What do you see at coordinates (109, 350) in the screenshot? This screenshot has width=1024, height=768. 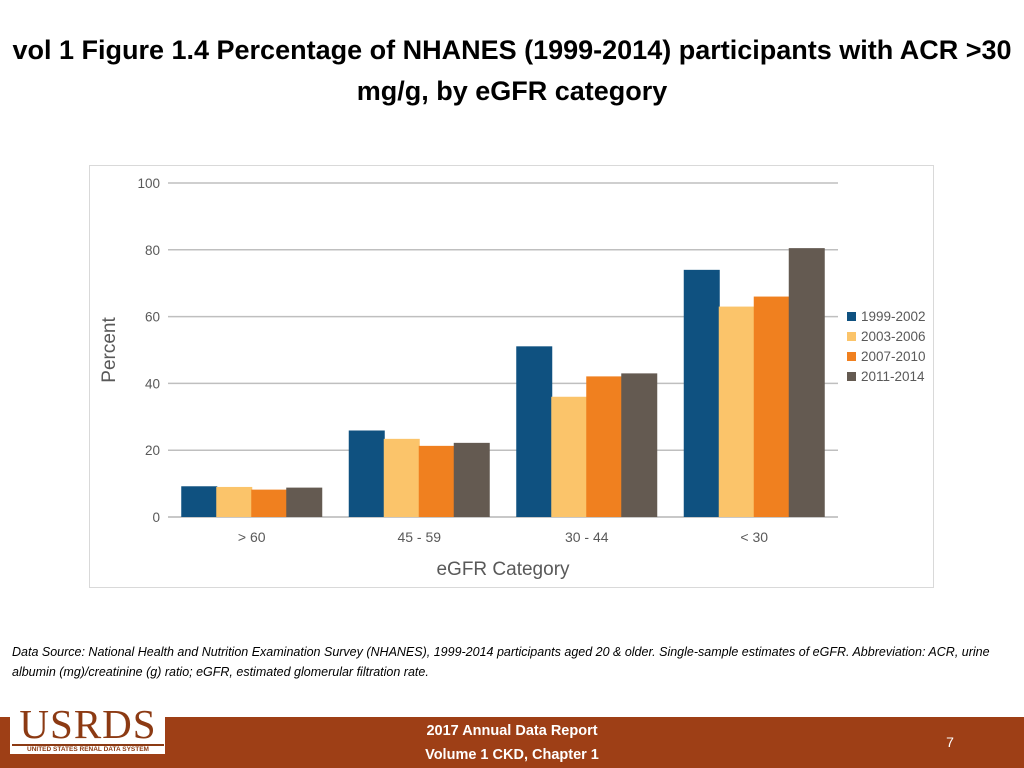 I see `y-axis-title: Percent` at bounding box center [109, 350].